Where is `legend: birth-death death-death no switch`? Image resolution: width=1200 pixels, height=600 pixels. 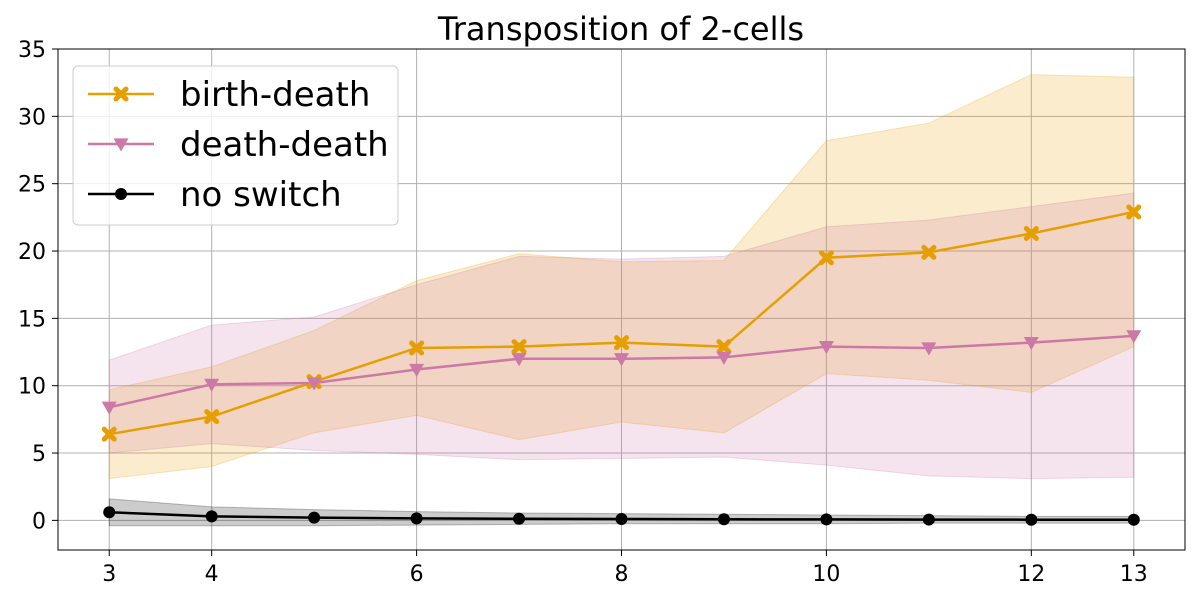
legend: birth-death death-death no switch is located at coordinates (235, 145).